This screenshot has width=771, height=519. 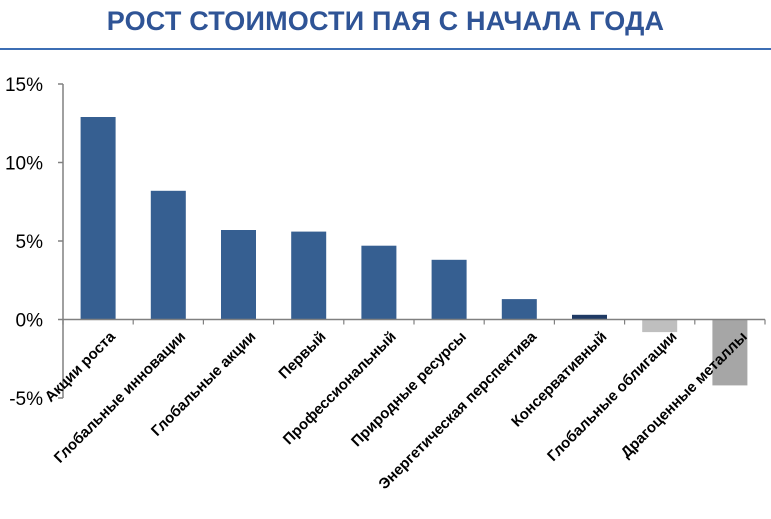 I want to click on y-tick-label: -5%, so click(x=26, y=399).